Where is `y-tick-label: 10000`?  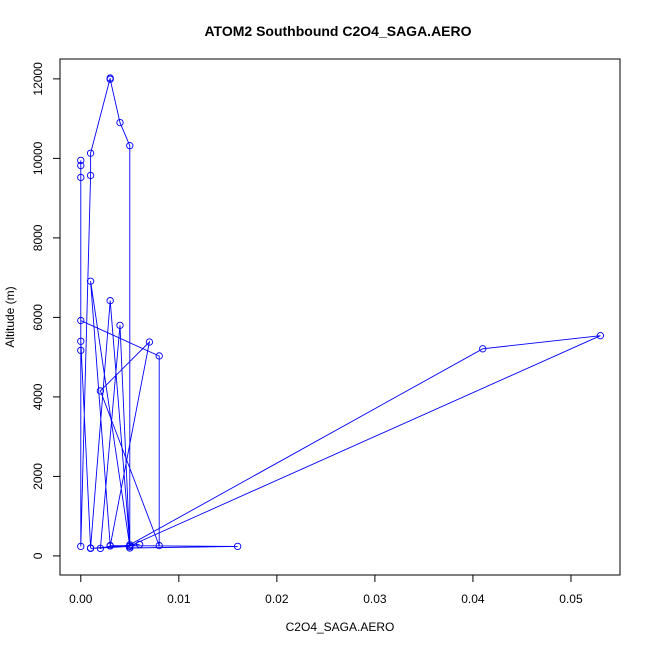
y-tick-label: 10000 is located at coordinates (38, 158).